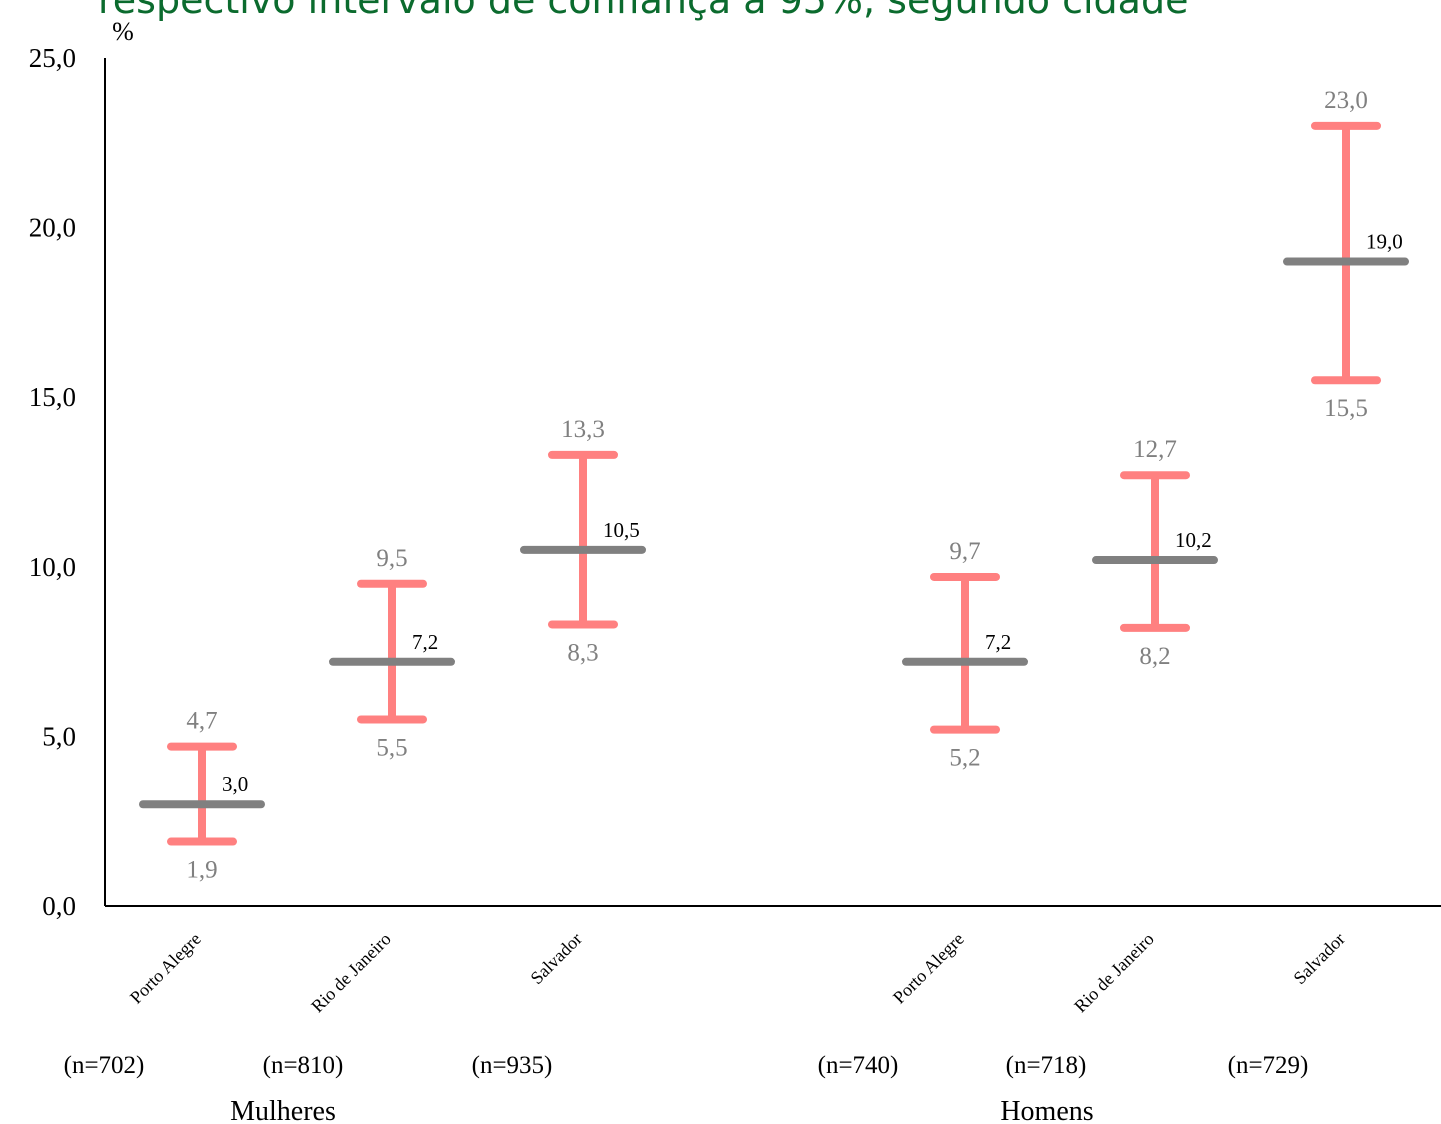 This screenshot has height=1124, width=1441. I want to click on y-tick-label: 25,0, so click(52, 58).